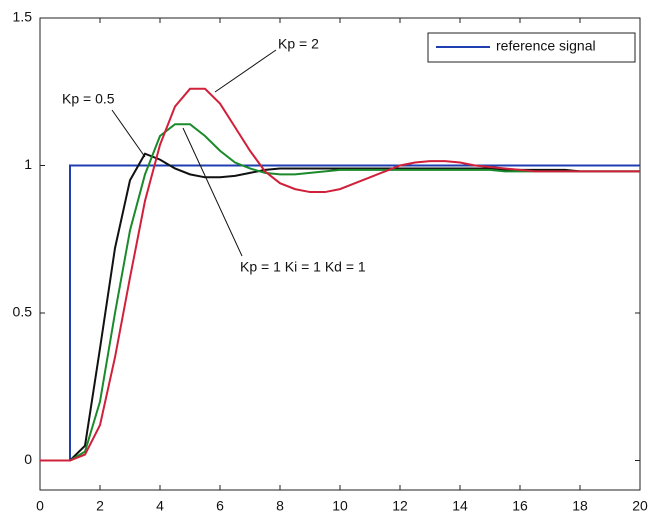  I want to click on legend-label: reference signal, so click(546, 46).